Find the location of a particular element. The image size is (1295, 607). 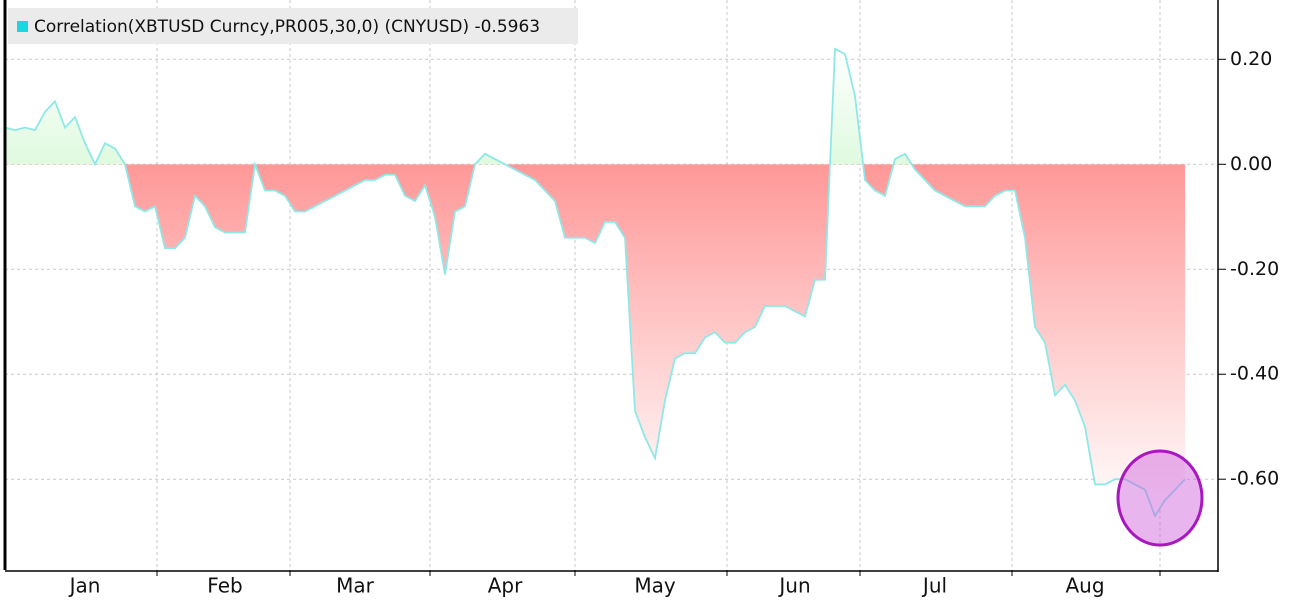

x-tick-label: Aug is located at coordinates (1084, 586).